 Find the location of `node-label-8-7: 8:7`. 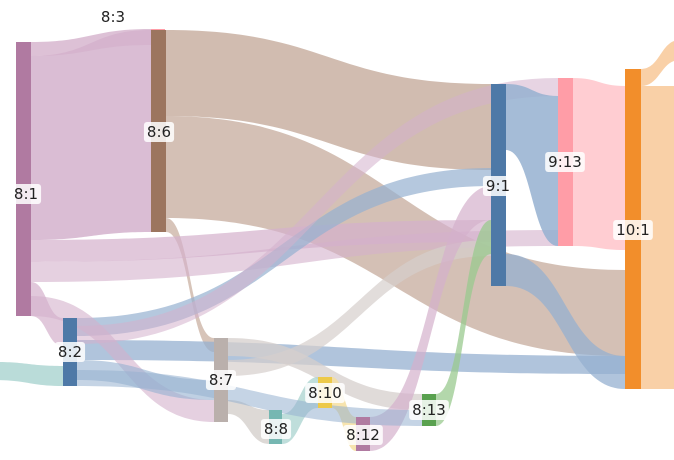

node-label-8-7: 8:7 is located at coordinates (221, 380).